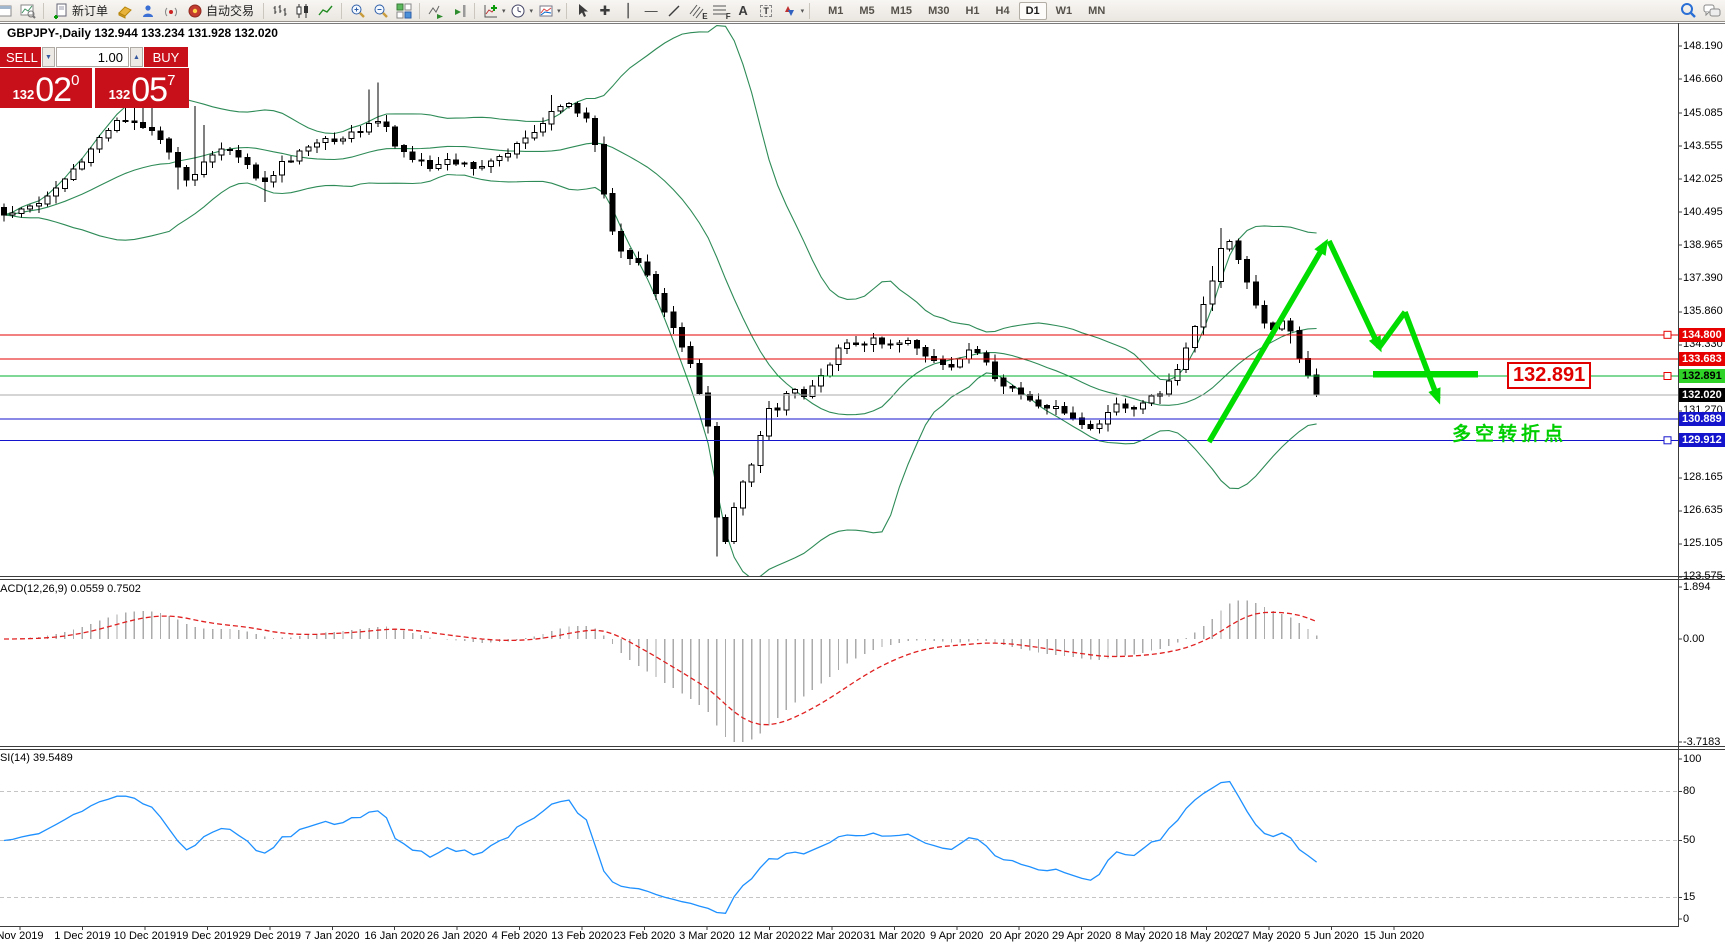 This screenshot has width=1725, height=945. I want to click on date-label: 10 Dec 2019, so click(145, 936).